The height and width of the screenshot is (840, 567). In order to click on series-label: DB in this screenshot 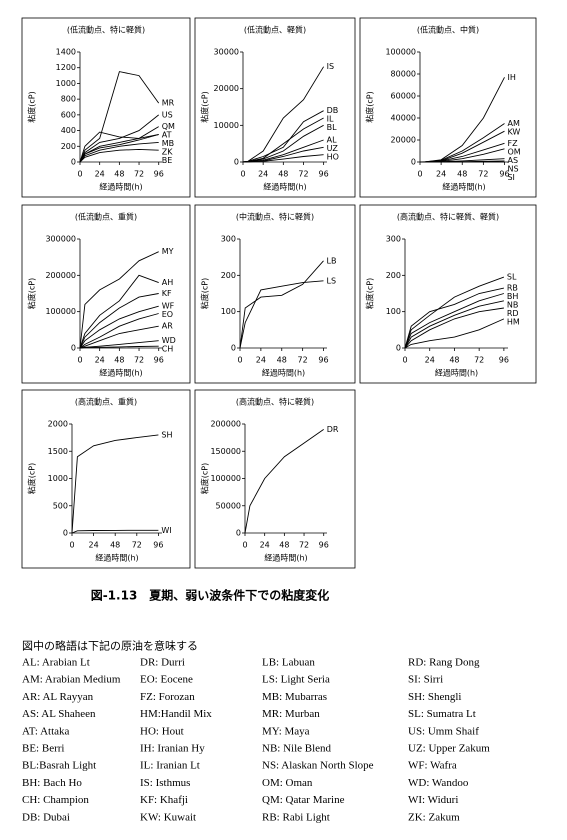, I will do `click(333, 110)`.